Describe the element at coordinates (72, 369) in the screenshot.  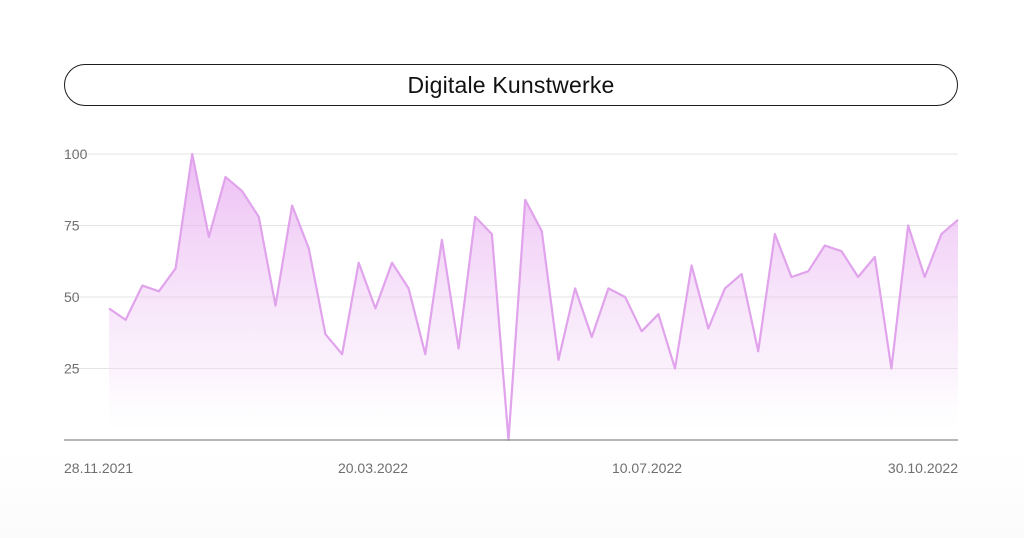
I see `y-tick-label-25: 25` at that location.